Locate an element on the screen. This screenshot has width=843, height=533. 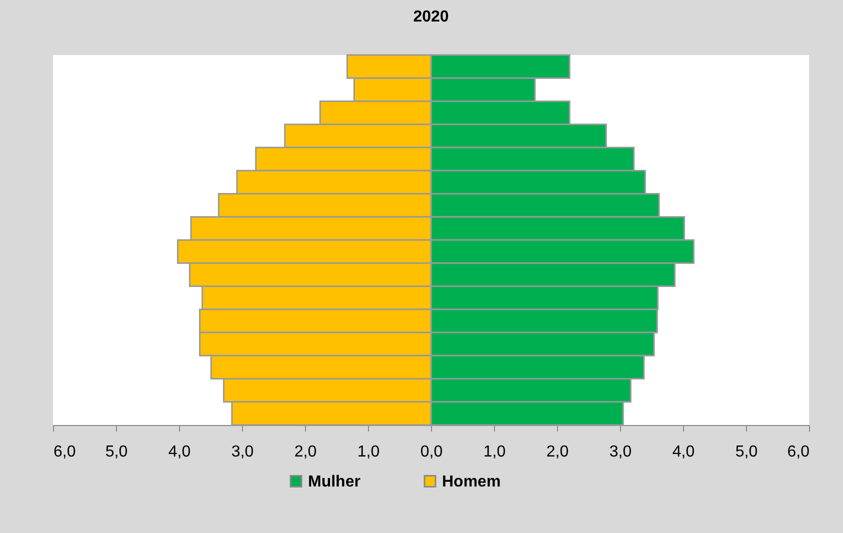
x-tick-label: 0,0 is located at coordinates (431, 452).